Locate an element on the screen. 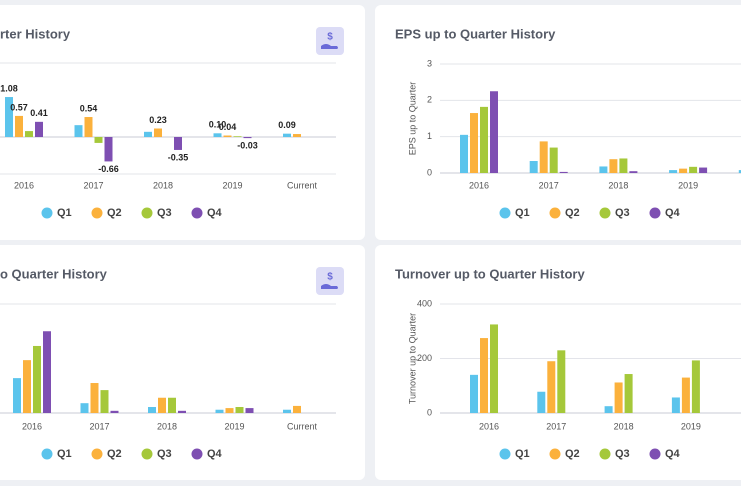  value-label: -0.03 is located at coordinates (247, 145).